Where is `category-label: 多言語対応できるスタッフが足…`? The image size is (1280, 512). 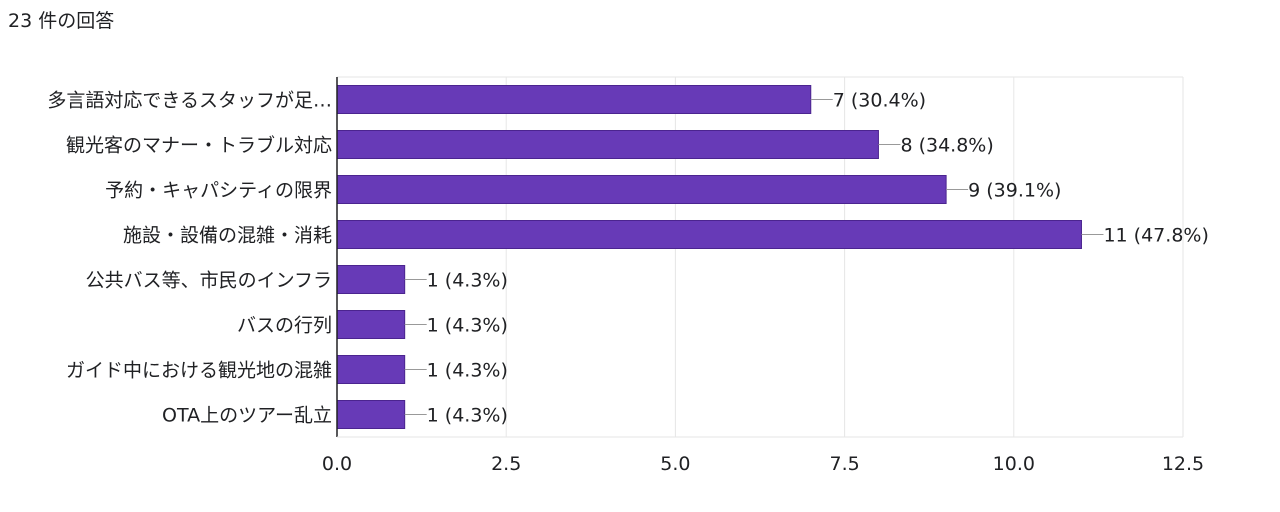
category-label: 多言語対応できるスタッフが足… is located at coordinates (189, 101).